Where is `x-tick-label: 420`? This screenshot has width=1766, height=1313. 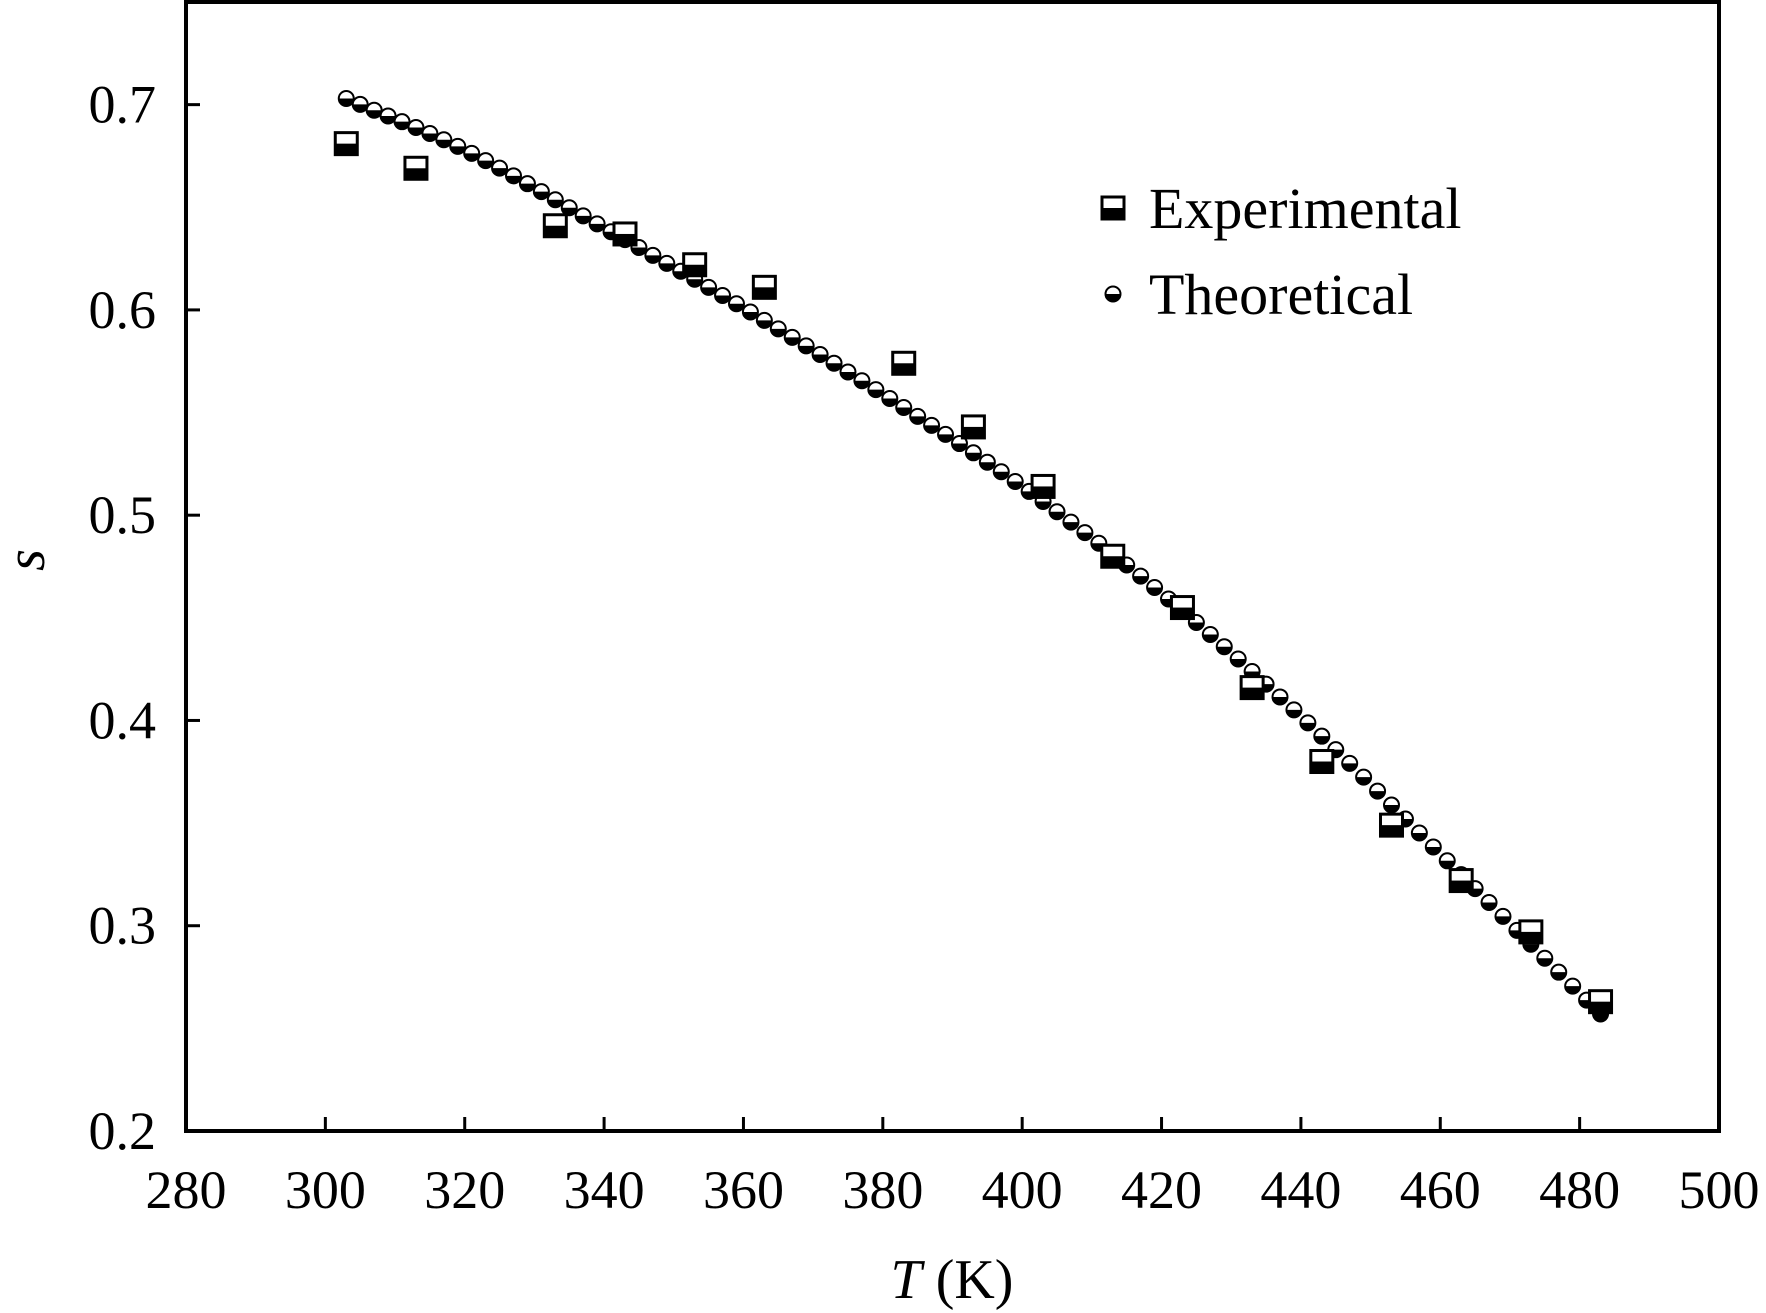
x-tick-label: 420 is located at coordinates (1161, 1190).